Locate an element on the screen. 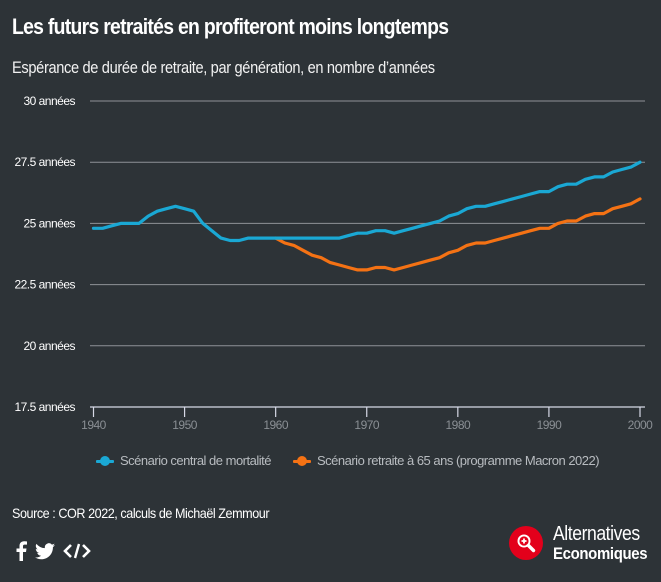 The width and height of the screenshot is (661, 582). facebook-icon is located at coordinates (21, 551).